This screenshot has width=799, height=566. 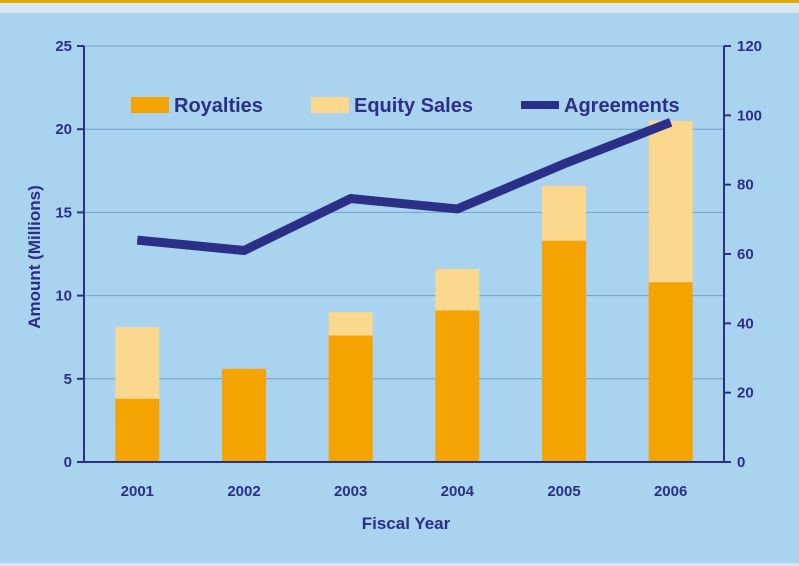 I want to click on bar-royalties-2001, so click(x=137, y=430).